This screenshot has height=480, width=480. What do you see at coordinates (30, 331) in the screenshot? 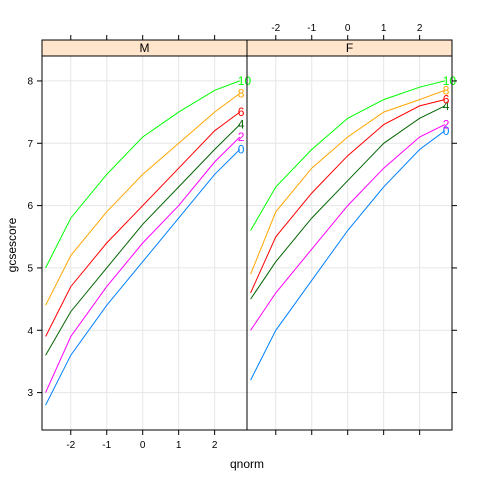
I see `y-tick-label: 4` at bounding box center [30, 331].